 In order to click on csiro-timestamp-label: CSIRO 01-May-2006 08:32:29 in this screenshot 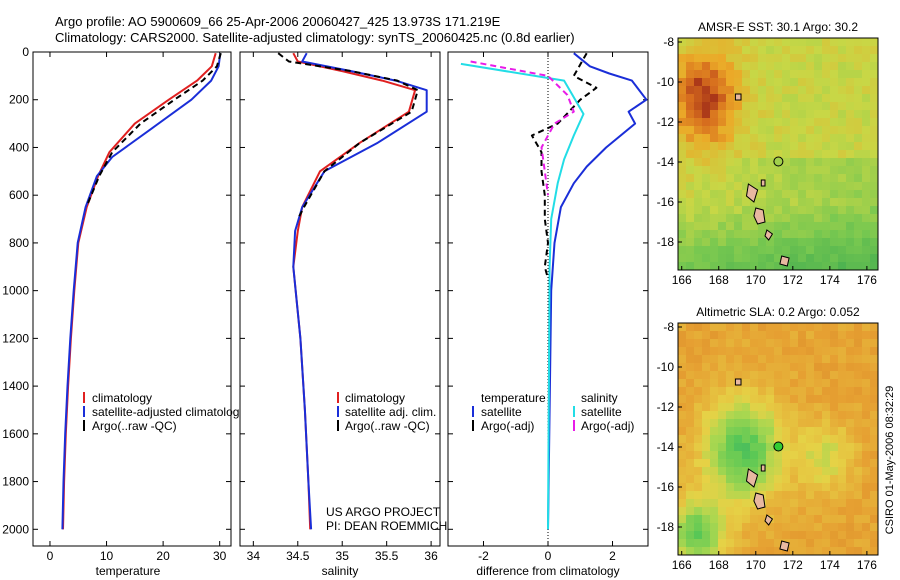, I will do `click(890, 460)`.